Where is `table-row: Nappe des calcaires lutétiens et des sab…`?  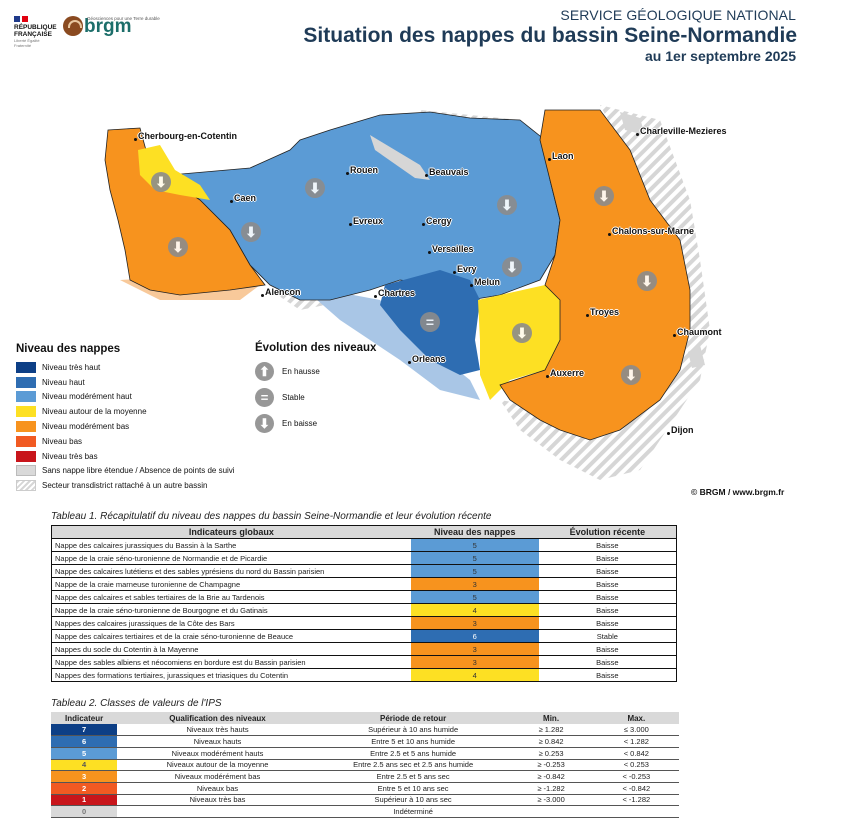 table-row: Nappe des calcaires lutétiens et des sab… is located at coordinates (363, 571).